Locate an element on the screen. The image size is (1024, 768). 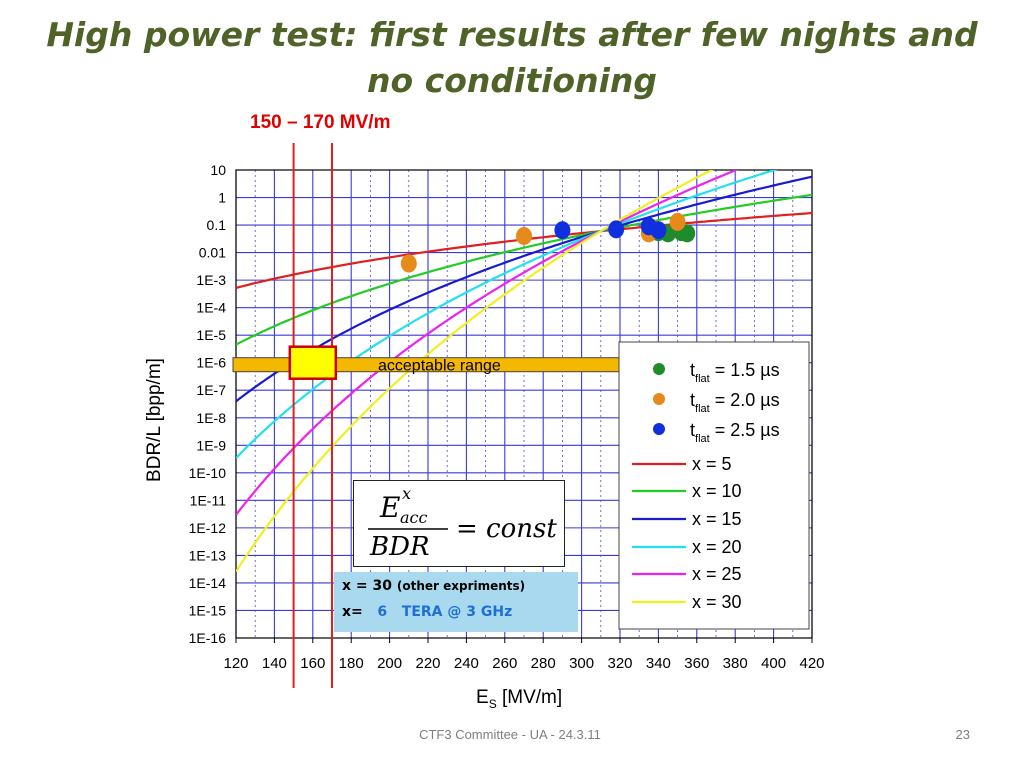
legend-label: x = 10 is located at coordinates (717, 491).